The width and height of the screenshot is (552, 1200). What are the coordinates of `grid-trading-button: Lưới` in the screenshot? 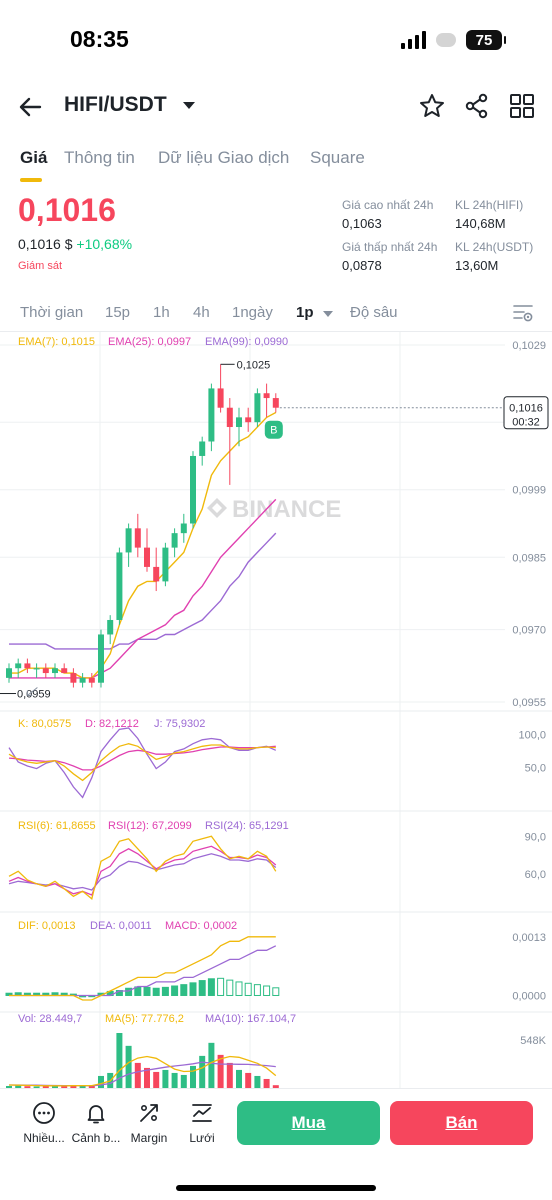 It's located at (202, 1123).